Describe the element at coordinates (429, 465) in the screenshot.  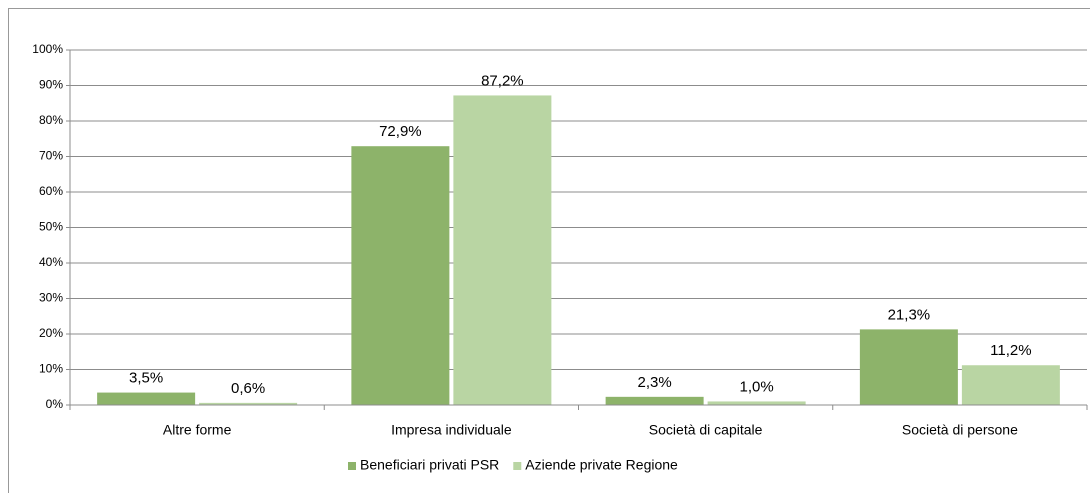
I see `legend-label: Beneficiari privati PSR` at that location.